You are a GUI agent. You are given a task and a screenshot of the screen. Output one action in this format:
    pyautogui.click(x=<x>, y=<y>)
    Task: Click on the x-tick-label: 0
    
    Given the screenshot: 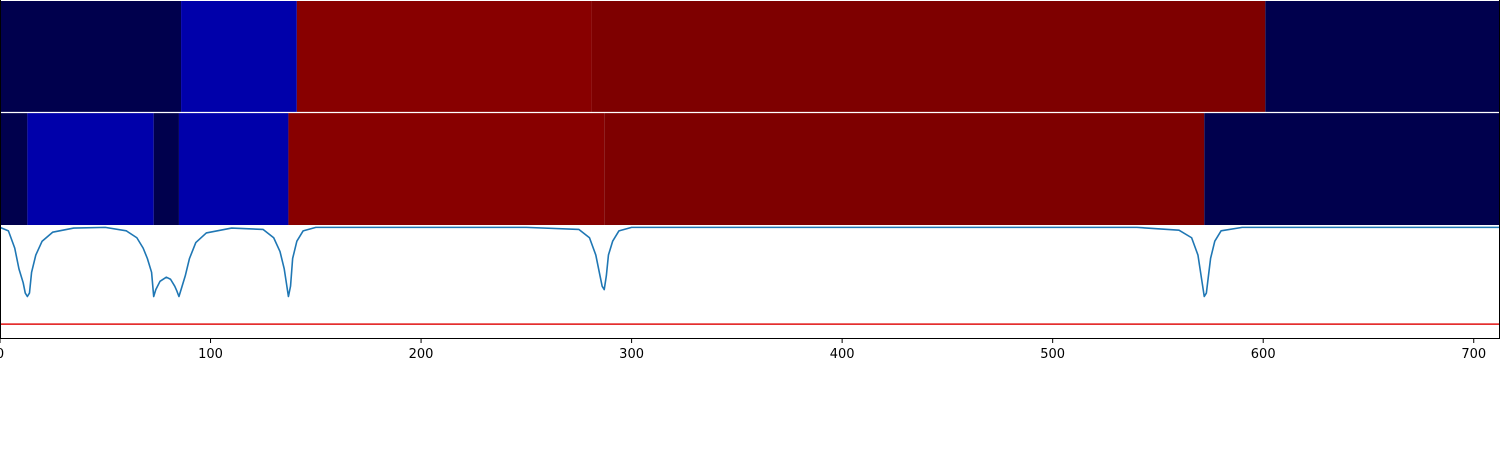 What is the action you would take?
    pyautogui.click(x=2, y=354)
    